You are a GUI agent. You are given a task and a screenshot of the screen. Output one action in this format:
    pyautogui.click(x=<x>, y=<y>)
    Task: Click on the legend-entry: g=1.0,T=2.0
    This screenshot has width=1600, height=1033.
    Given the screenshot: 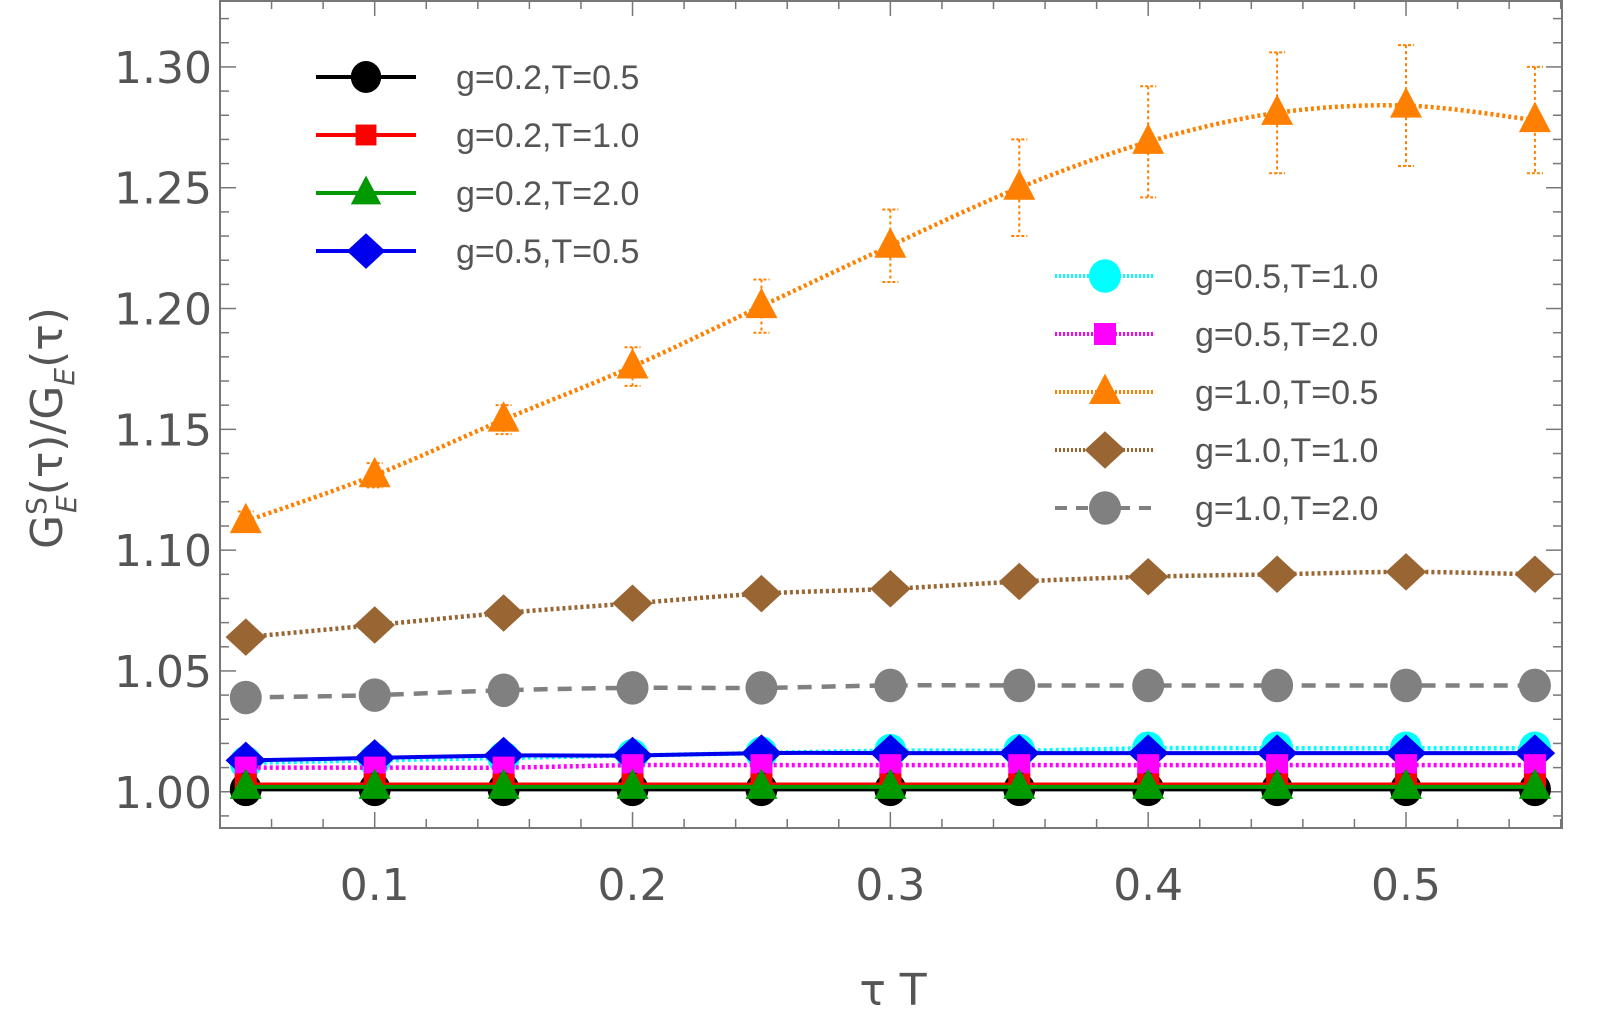 What is the action you would take?
    pyautogui.click(x=1216, y=509)
    